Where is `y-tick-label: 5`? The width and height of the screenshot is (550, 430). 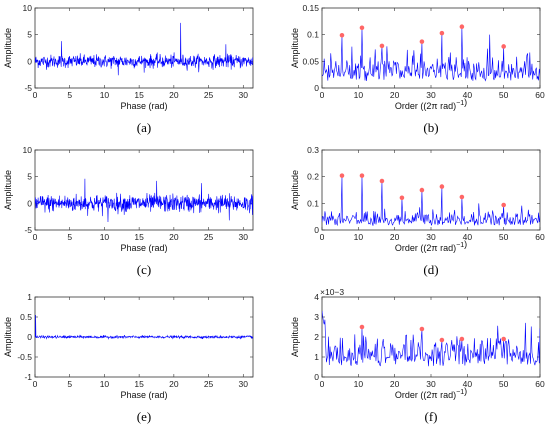
y-tick-label: 5 is located at coordinates (29, 35).